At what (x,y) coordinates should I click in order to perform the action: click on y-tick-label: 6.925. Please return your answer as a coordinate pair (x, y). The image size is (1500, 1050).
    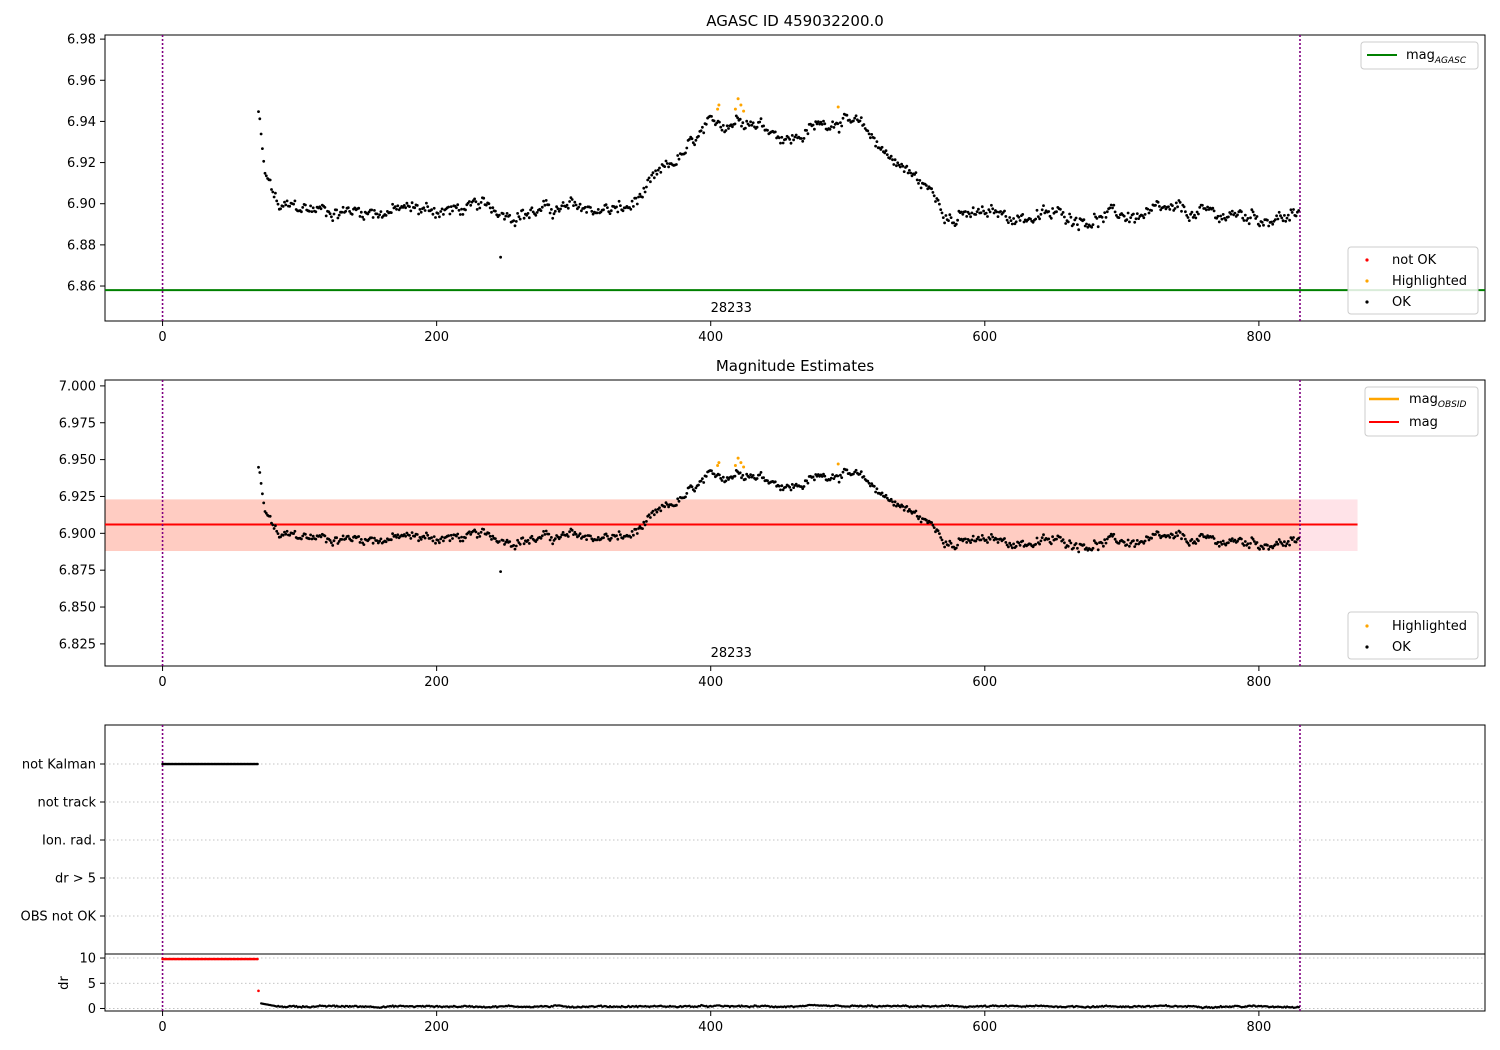
    Looking at the image, I should click on (77, 497).